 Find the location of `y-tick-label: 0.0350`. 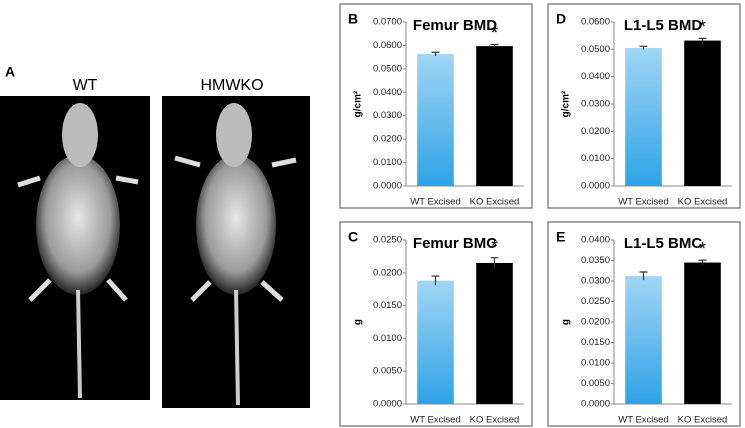

y-tick-label: 0.0350 is located at coordinates (595, 260).